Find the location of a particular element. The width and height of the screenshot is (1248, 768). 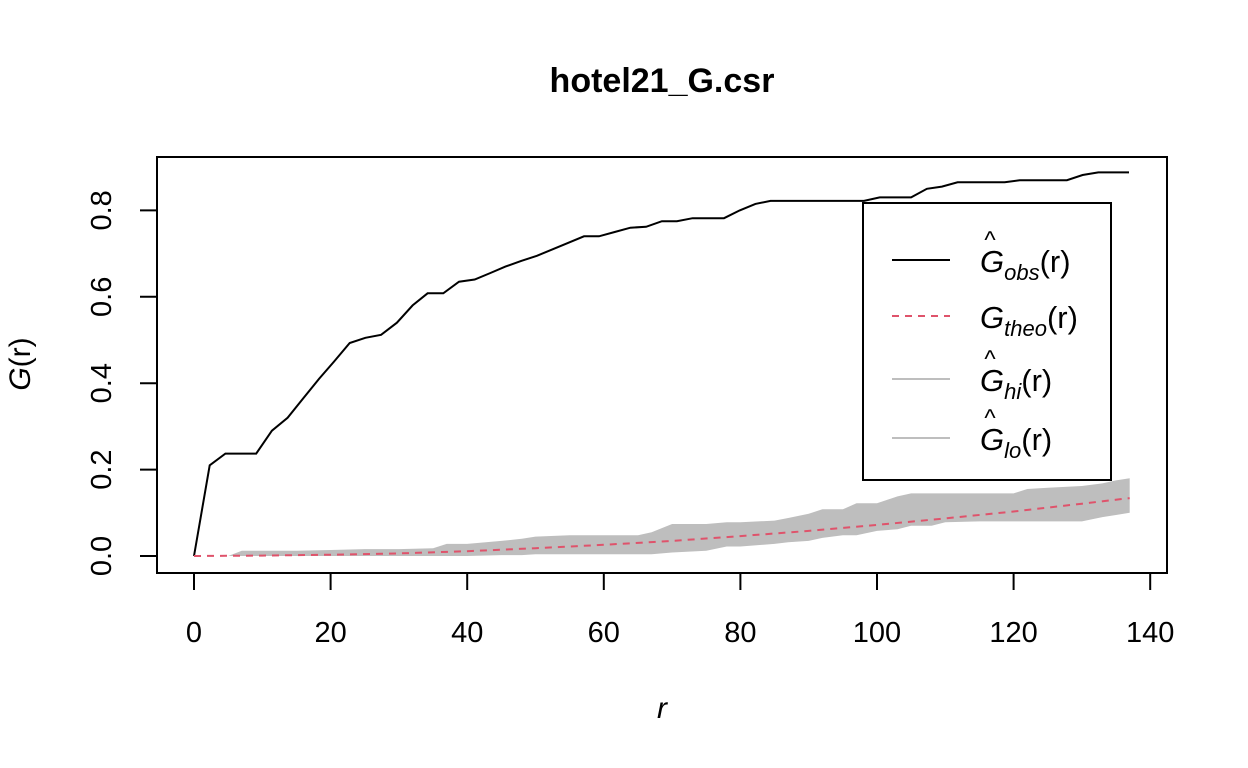

x-tick-label: 60 is located at coordinates (604, 633).